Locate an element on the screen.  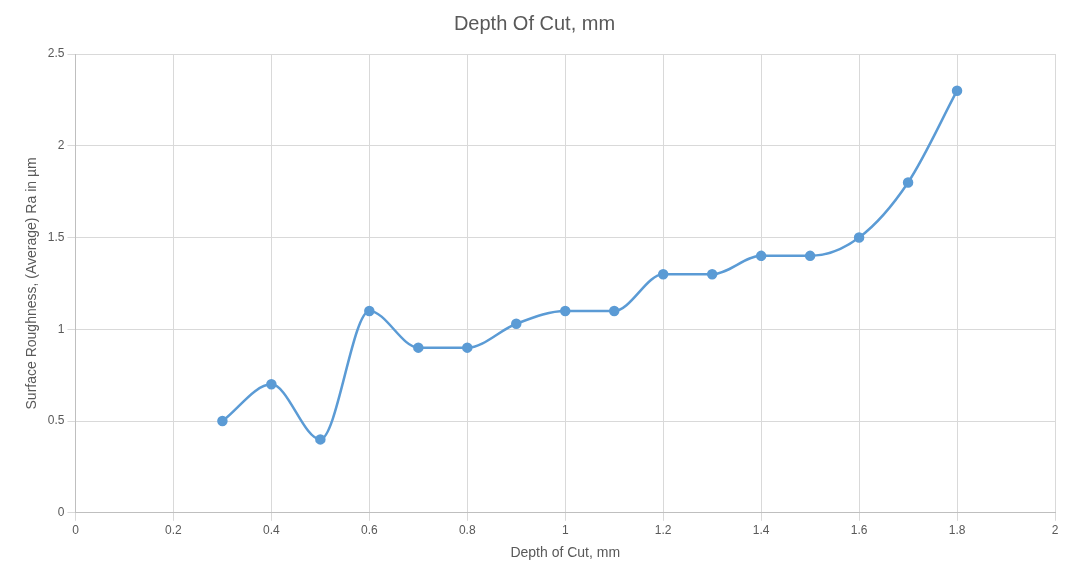
y-axis-title: Surface Roughness, (Average) Ra in µm is located at coordinates (31, 283).